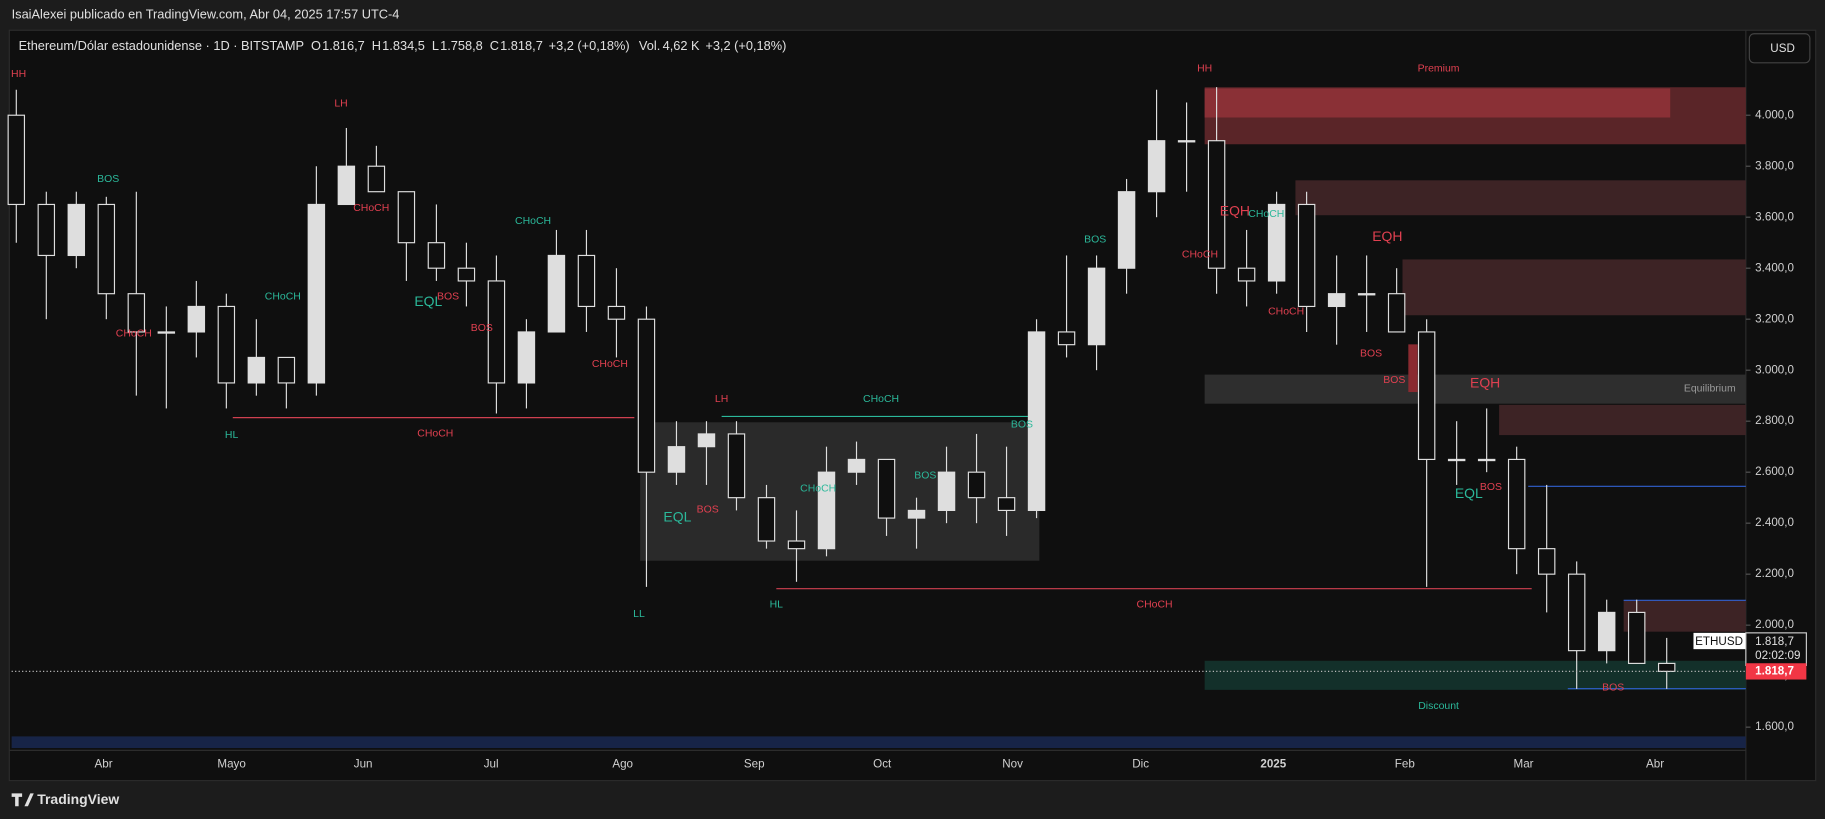 This screenshot has height=819, width=1825. What do you see at coordinates (717, 45) in the screenshot?
I see `legend-item: +3,2` at bounding box center [717, 45].